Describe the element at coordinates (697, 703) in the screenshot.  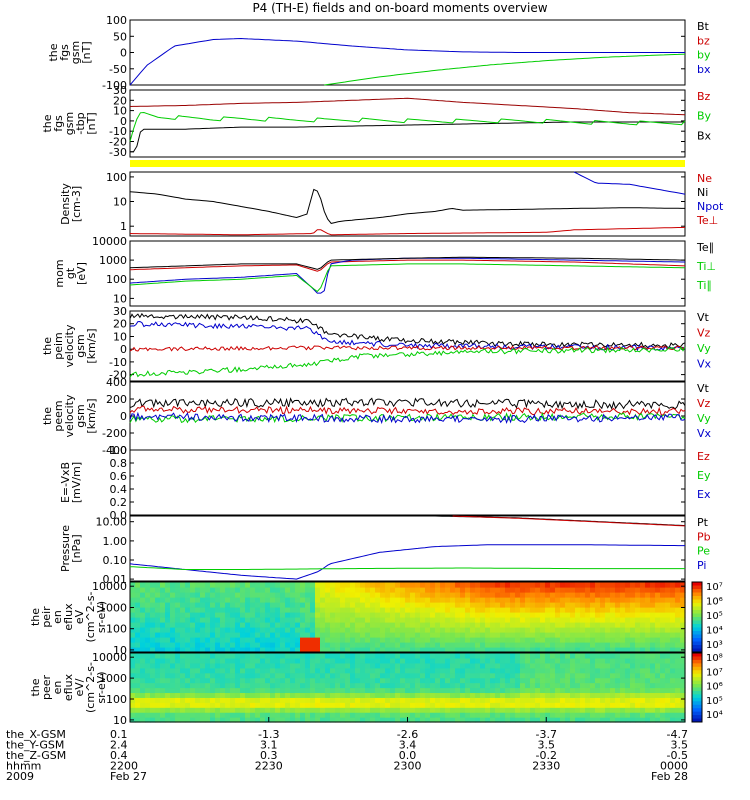
I see `colorbar-step` at that location.